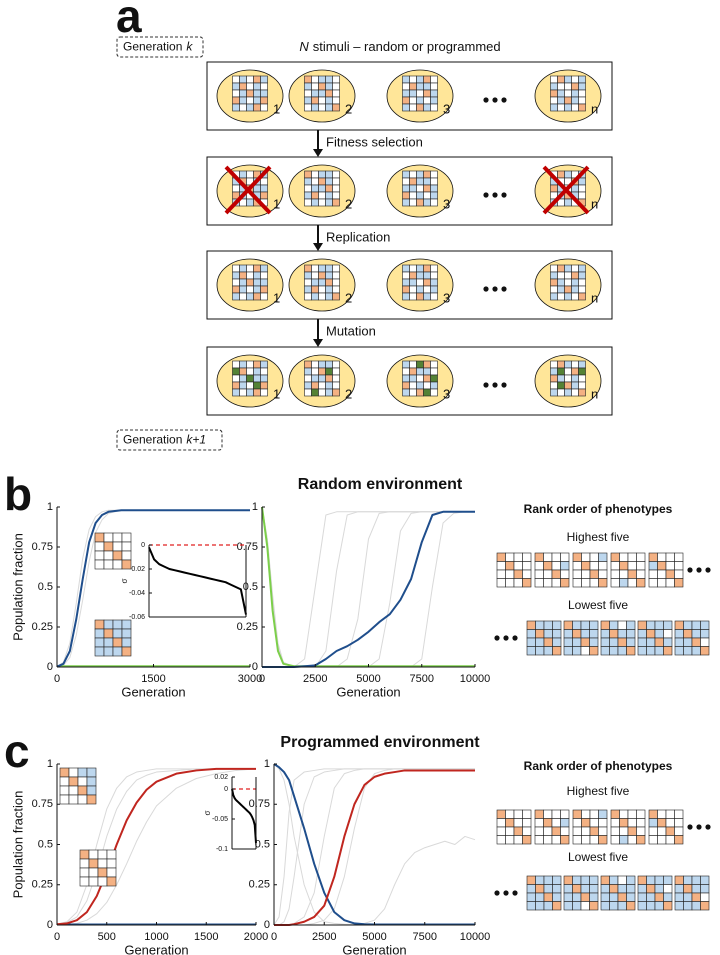 This screenshot has height=955, width=720. Describe the element at coordinates (276, 297) in the screenshot. I see `organism-label: 1` at that location.